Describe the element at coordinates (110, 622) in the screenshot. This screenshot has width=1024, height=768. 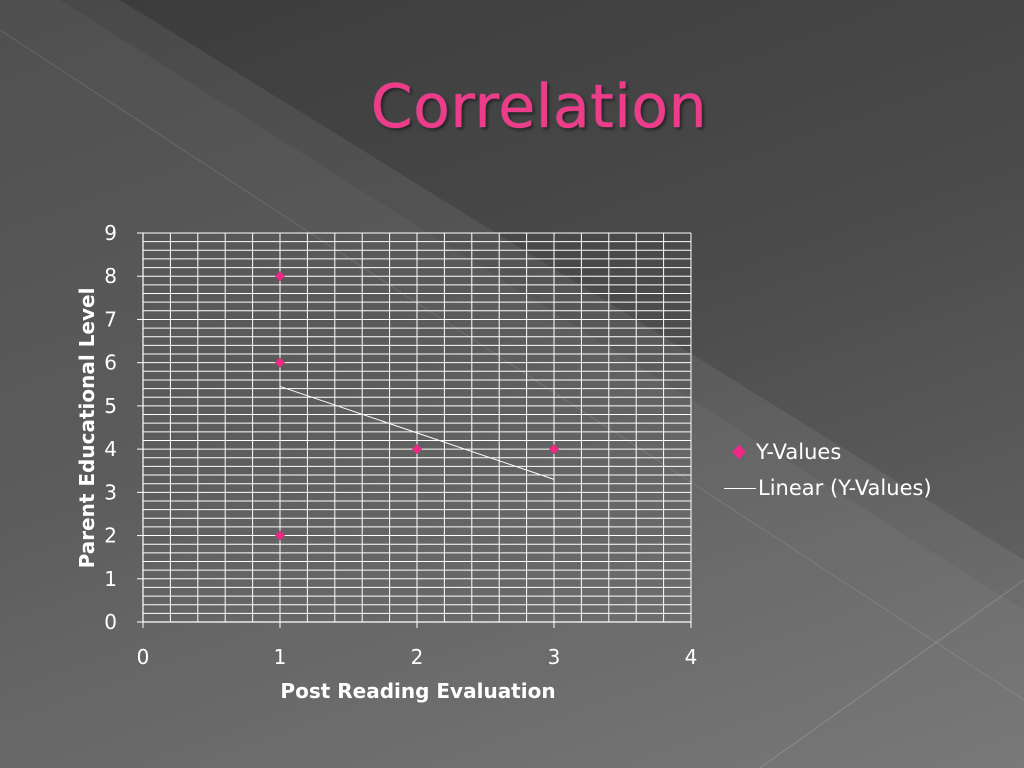
I see `y-tick-label: 0` at that location.